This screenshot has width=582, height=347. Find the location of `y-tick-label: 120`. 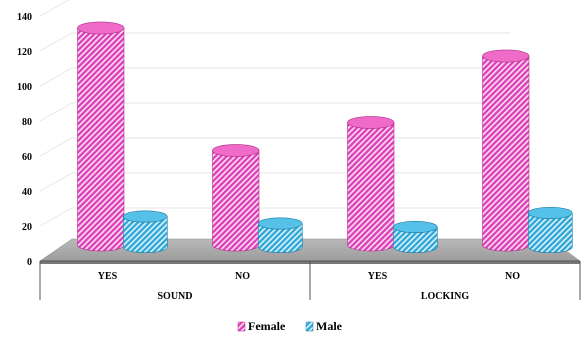

y-tick-label: 120 is located at coordinates (24, 52).